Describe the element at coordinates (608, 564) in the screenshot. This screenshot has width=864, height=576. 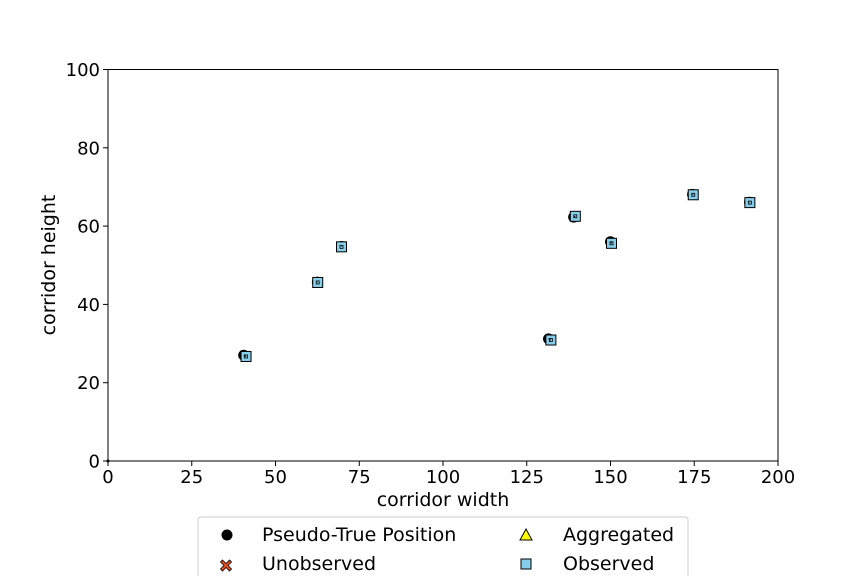
I see `legend-label-observed: Observed` at that location.